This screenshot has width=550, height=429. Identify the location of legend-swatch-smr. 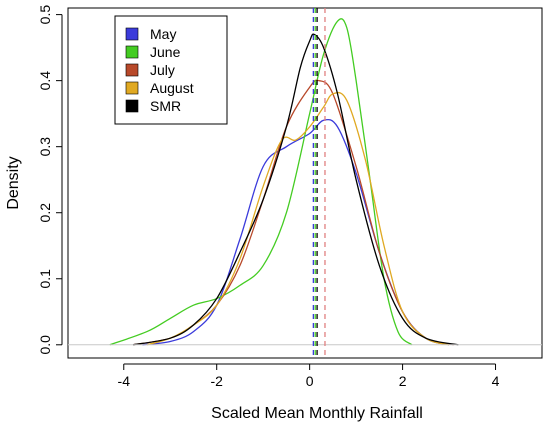
(132, 106).